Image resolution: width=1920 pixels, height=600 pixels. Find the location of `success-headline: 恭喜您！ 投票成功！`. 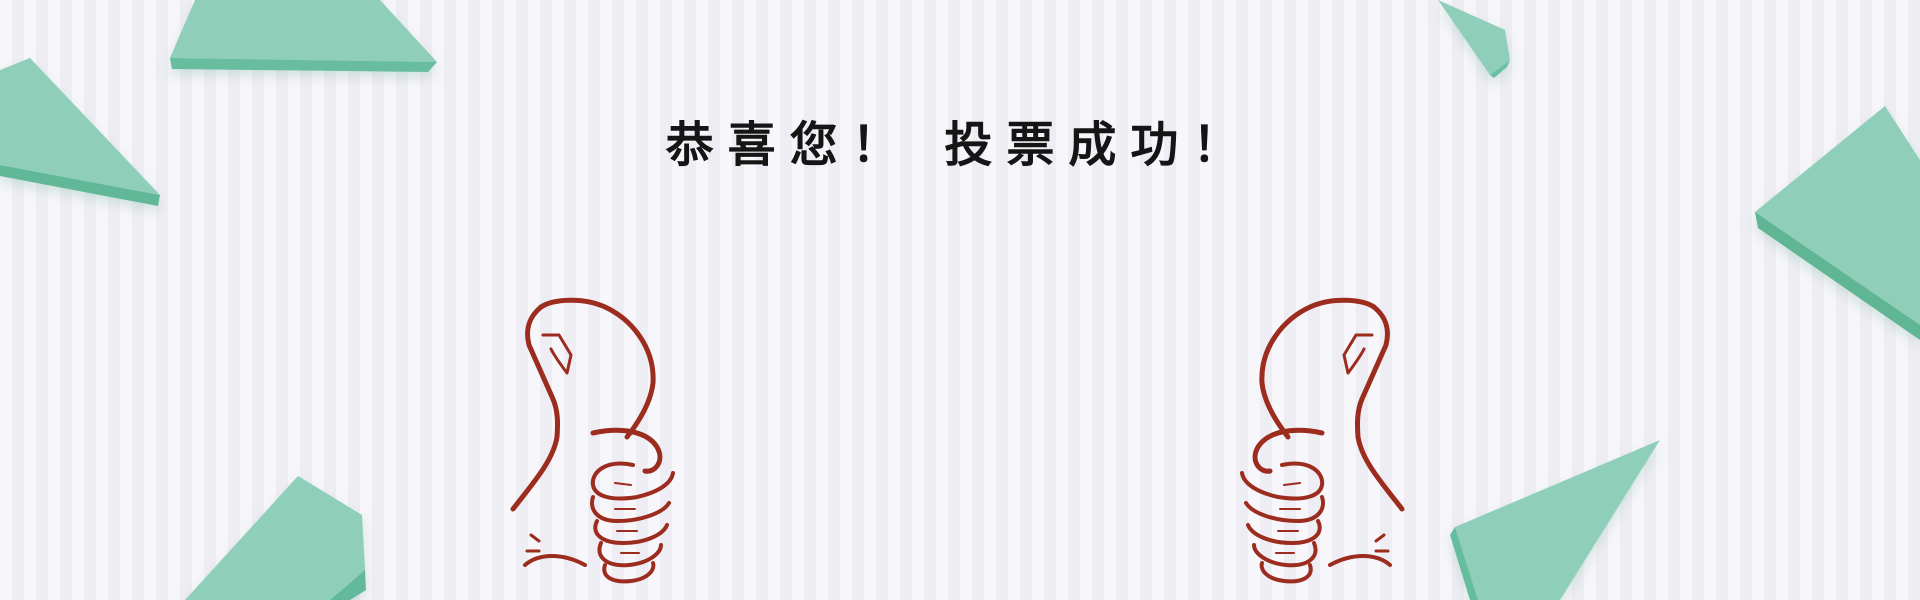

success-headline: 恭喜您！ 投票成功！ is located at coordinates (960, 145).